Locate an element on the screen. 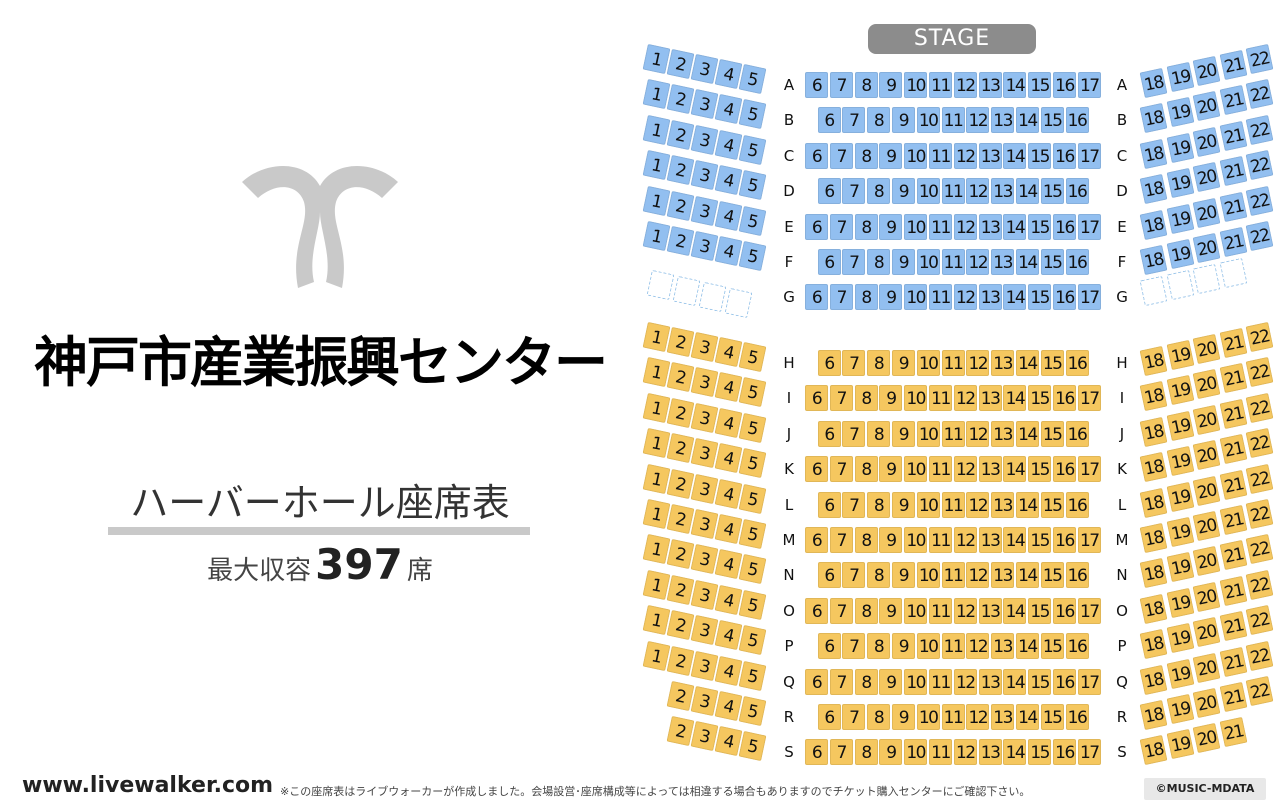 The image size is (1280, 812). seat-O-5: 5 is located at coordinates (752, 604).